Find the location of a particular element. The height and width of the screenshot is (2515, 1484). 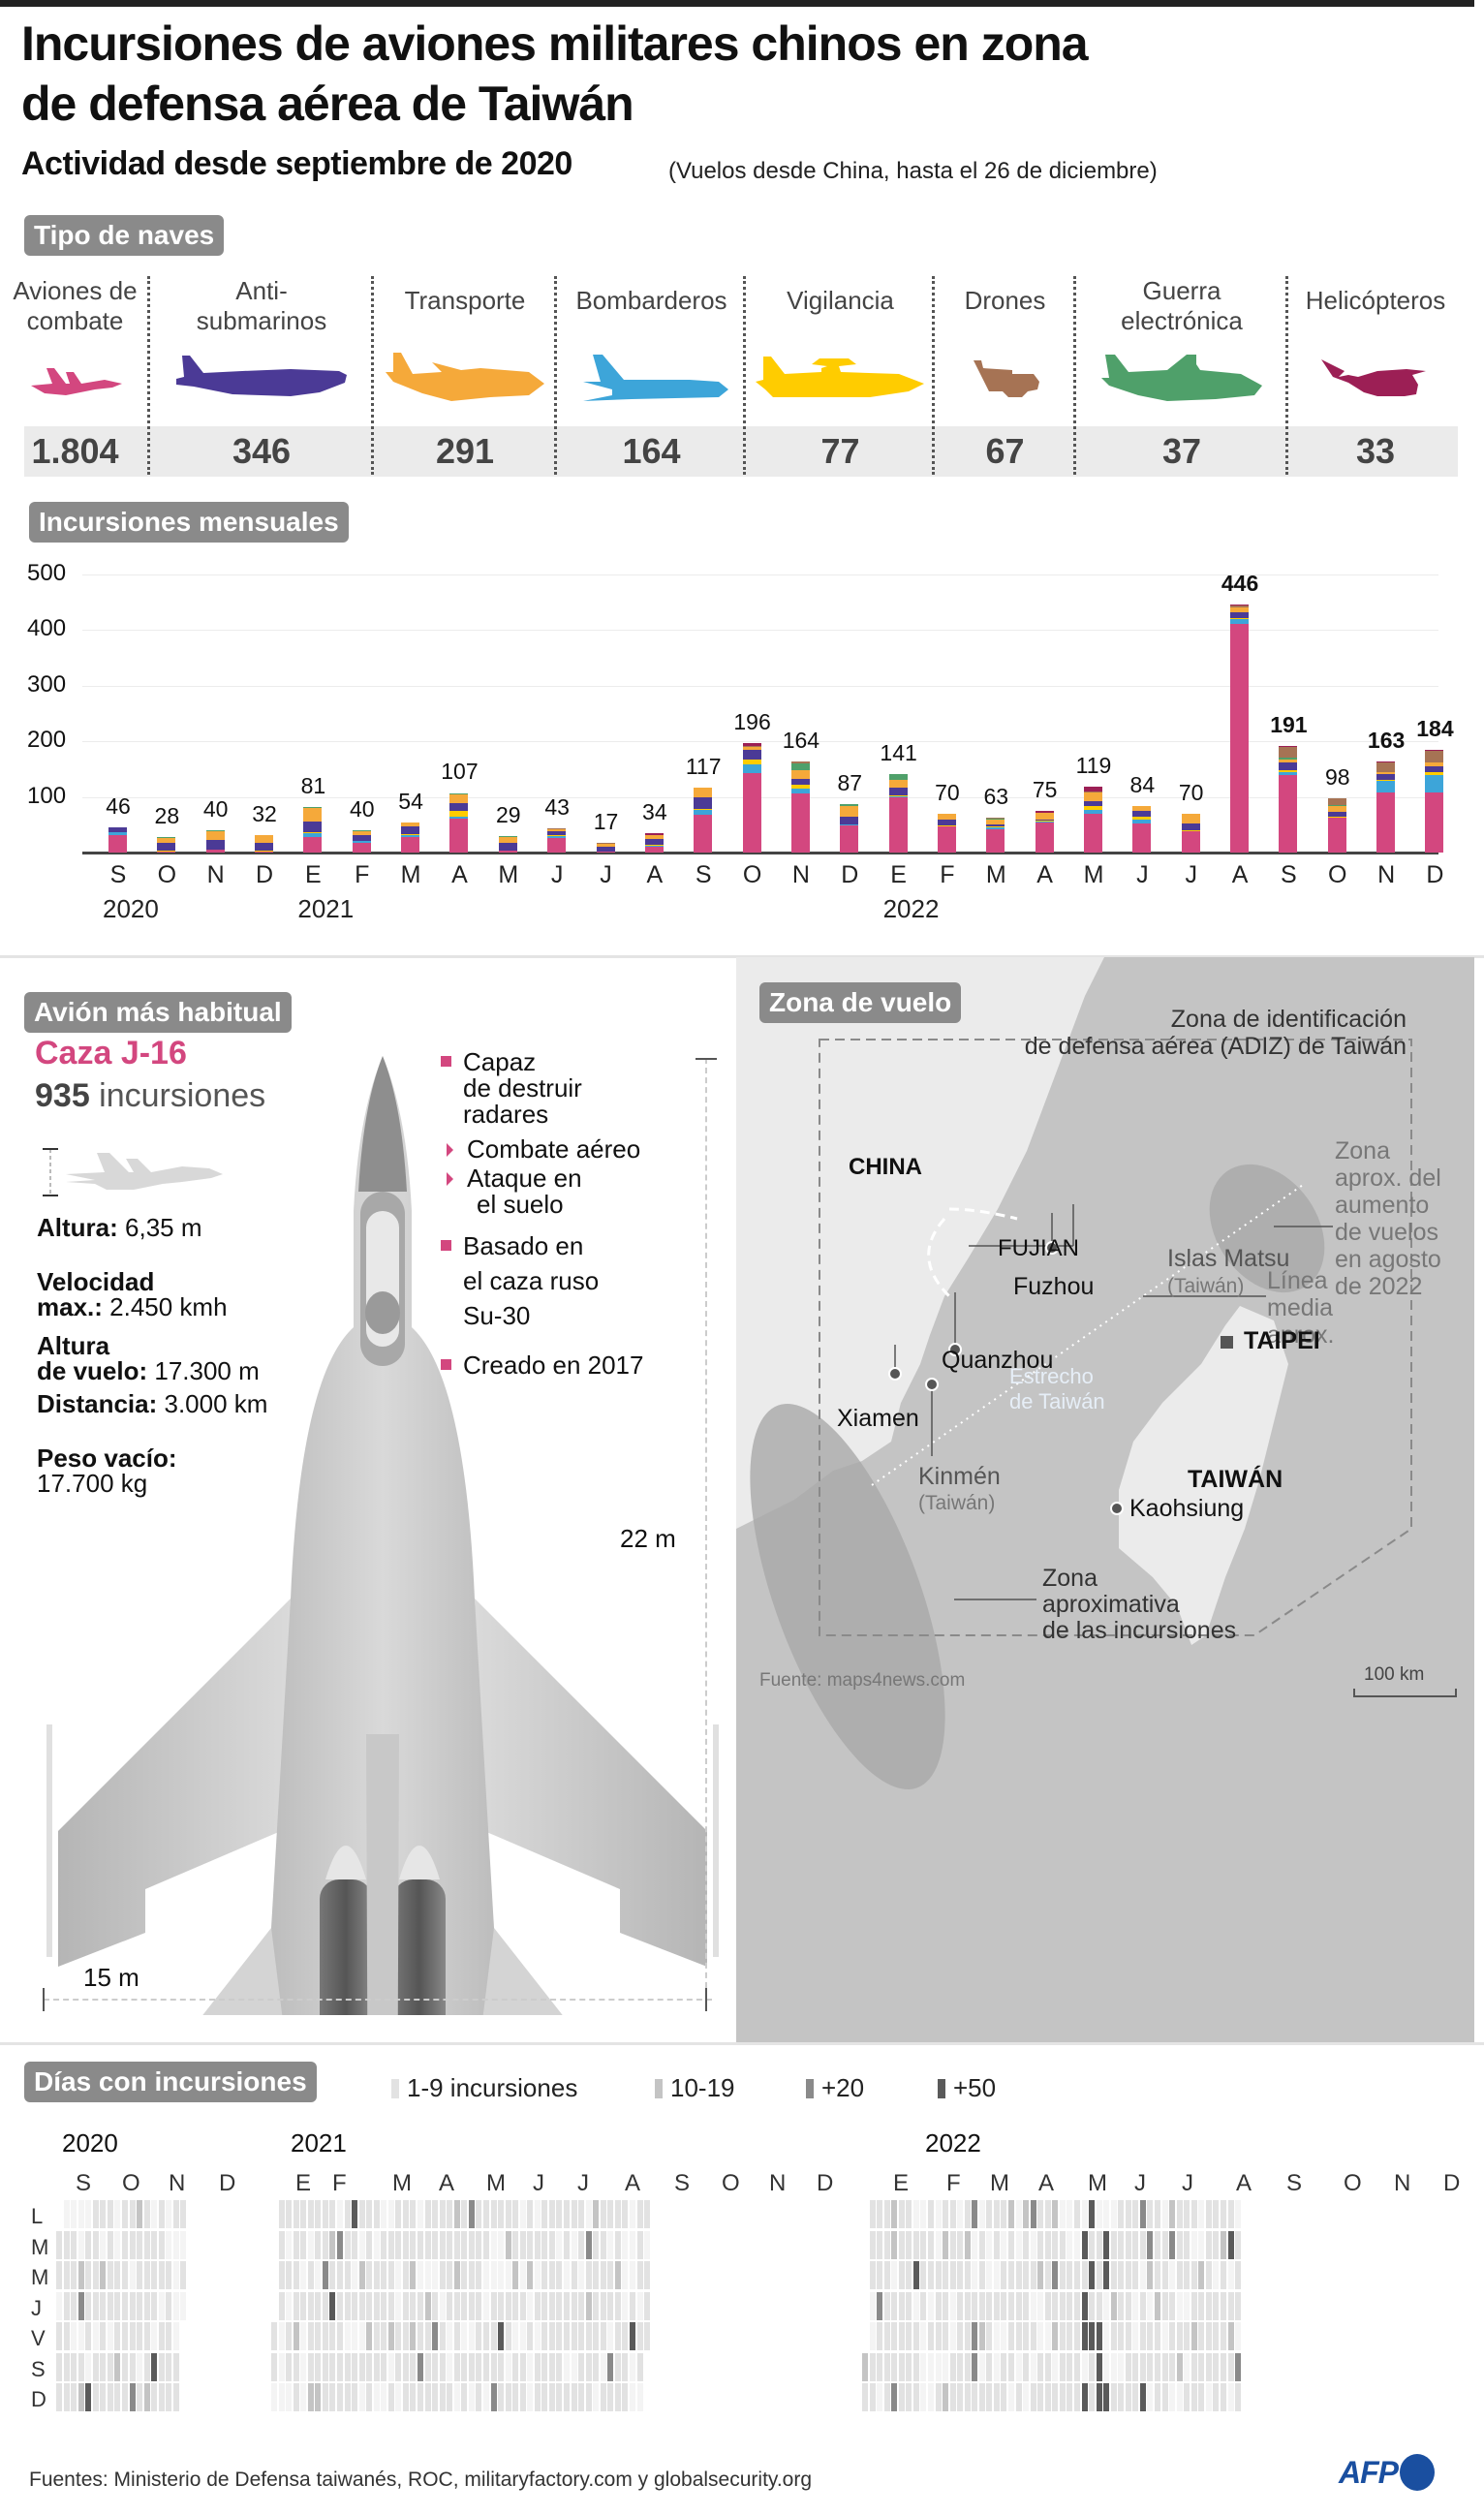

spec-key: Altura is located at coordinates (73, 1346).